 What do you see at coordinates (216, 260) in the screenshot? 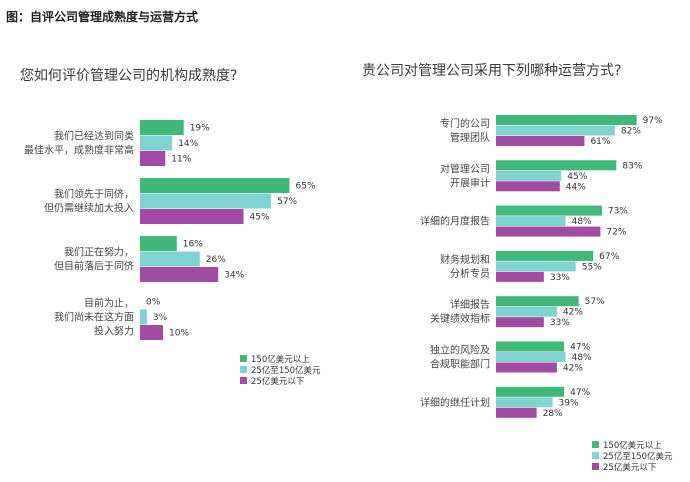
I see `data-label: 26%` at bounding box center [216, 260].